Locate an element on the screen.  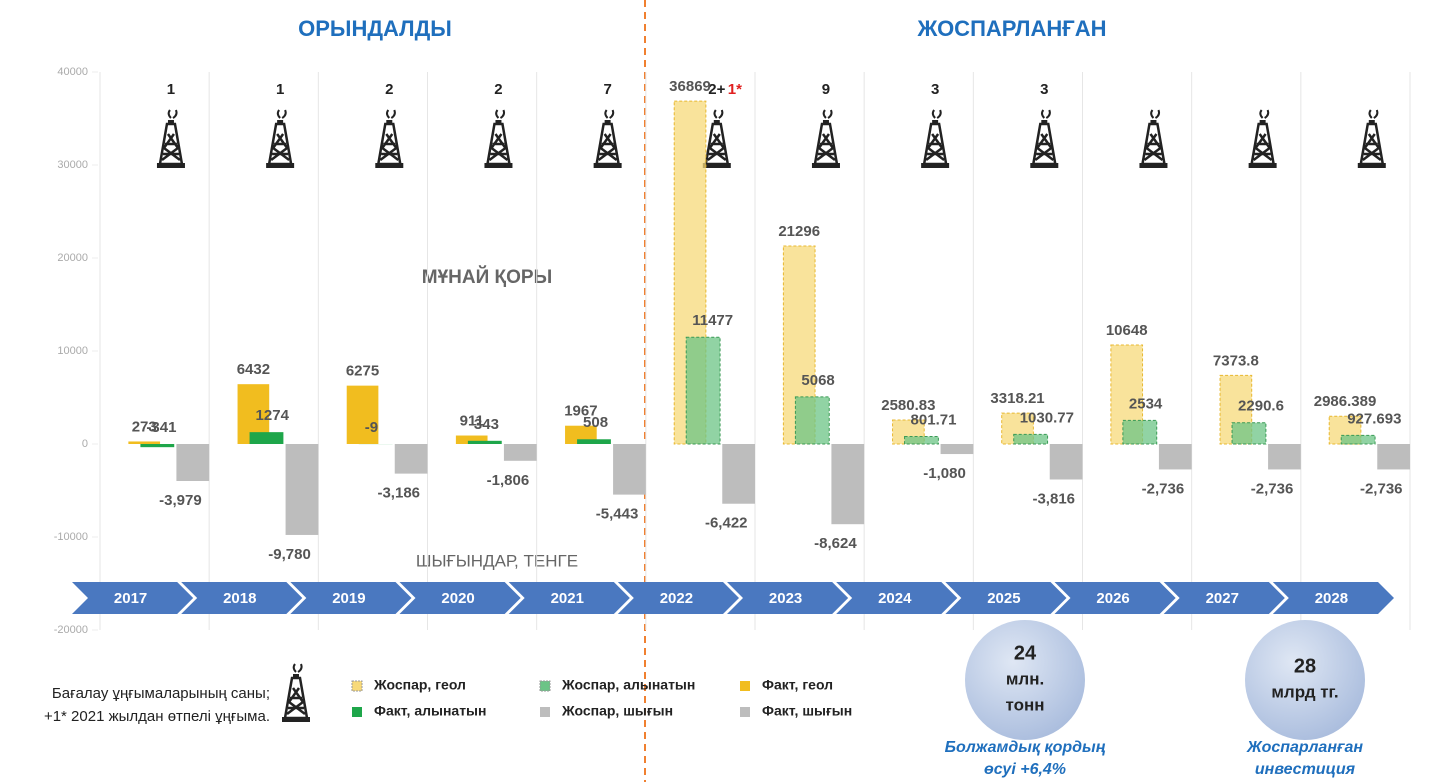
data-label: 21296 is located at coordinates (799, 231).